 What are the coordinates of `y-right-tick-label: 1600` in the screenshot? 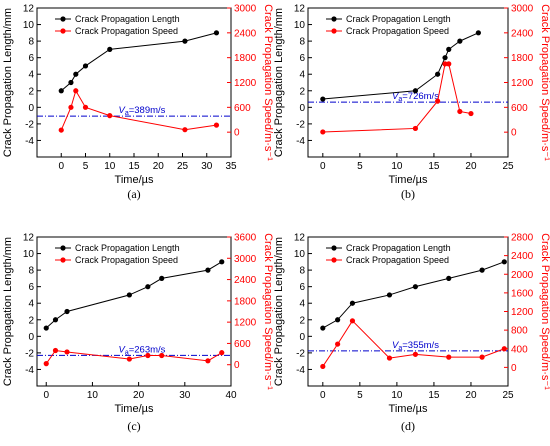 It's located at (522, 293).